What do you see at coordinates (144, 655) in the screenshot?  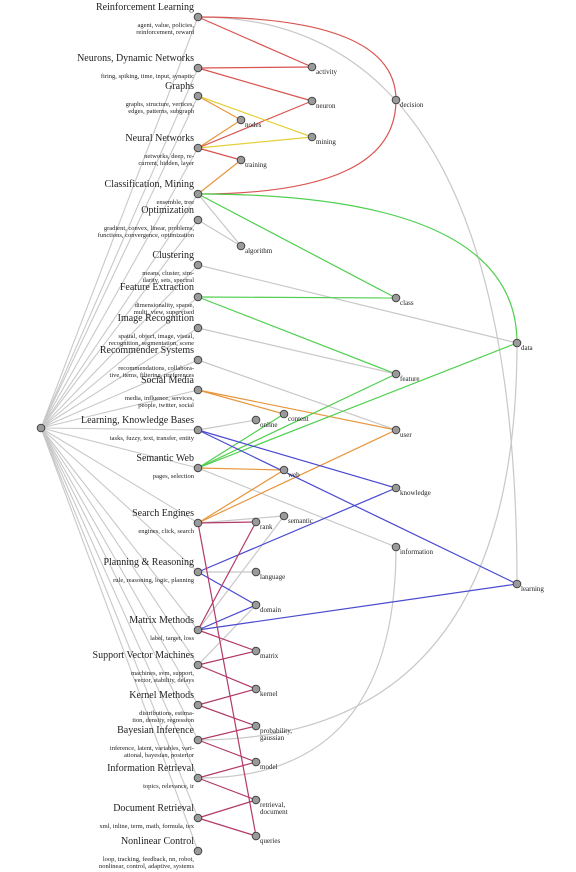 I see `topic-title: Support Vector Machines` at bounding box center [144, 655].